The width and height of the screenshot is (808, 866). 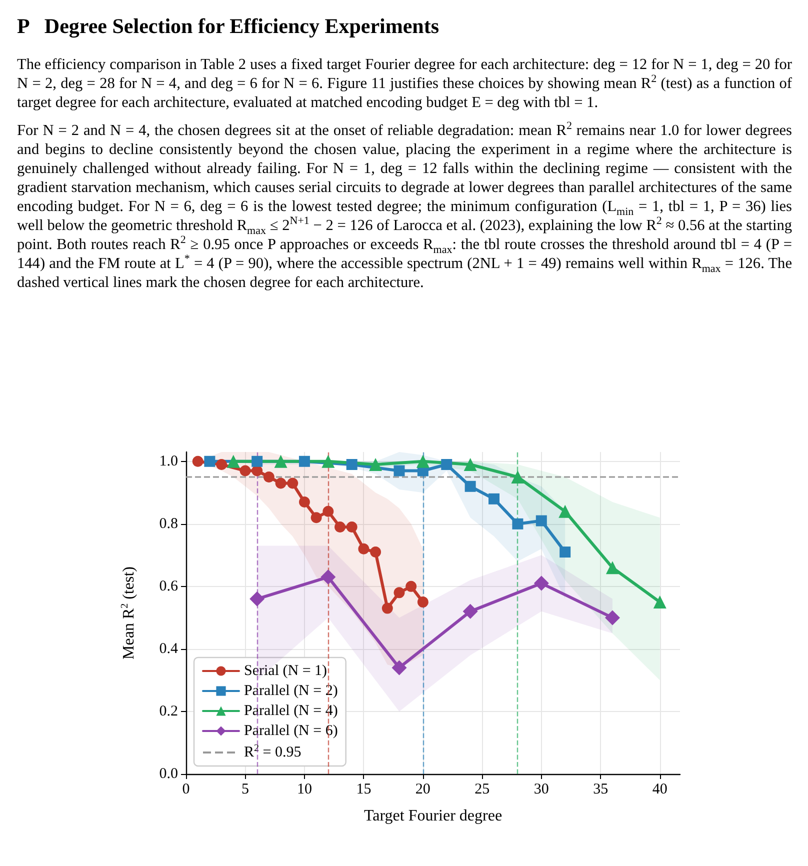 I want to click on y-tick-label: 0.6, so click(x=168, y=586).